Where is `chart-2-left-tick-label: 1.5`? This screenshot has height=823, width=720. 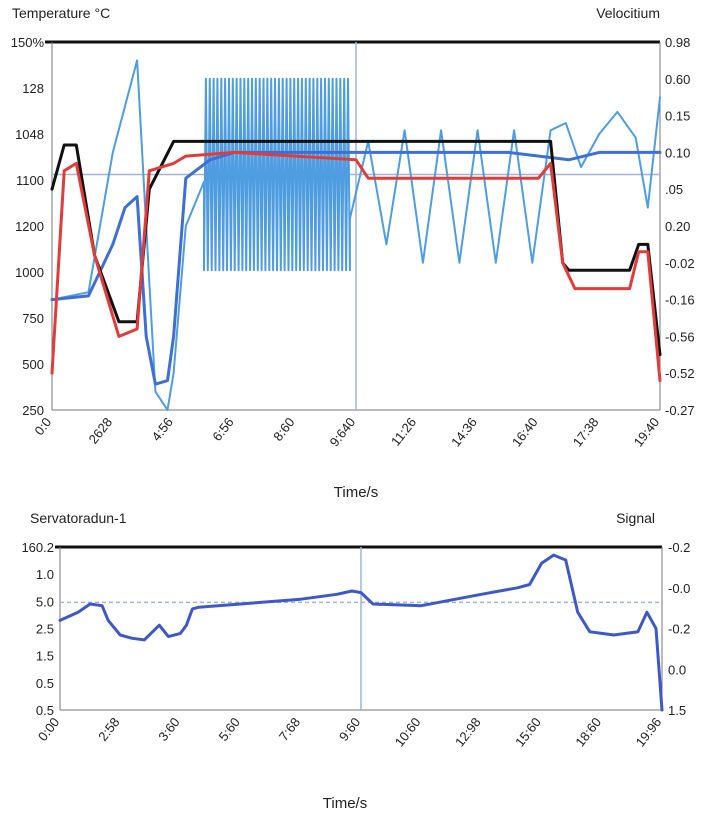
chart-2-left-tick-label: 1.5 is located at coordinates (45, 656).